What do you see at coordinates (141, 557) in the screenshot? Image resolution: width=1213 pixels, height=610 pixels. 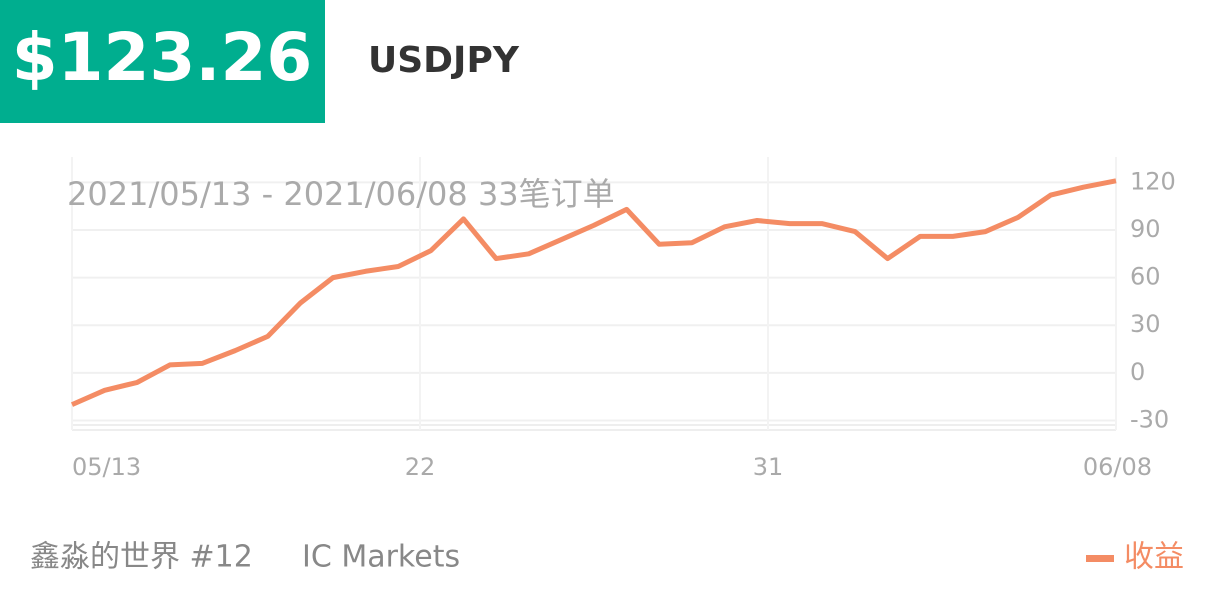 I see `account: 鑫淼的世界 #12` at bounding box center [141, 557].